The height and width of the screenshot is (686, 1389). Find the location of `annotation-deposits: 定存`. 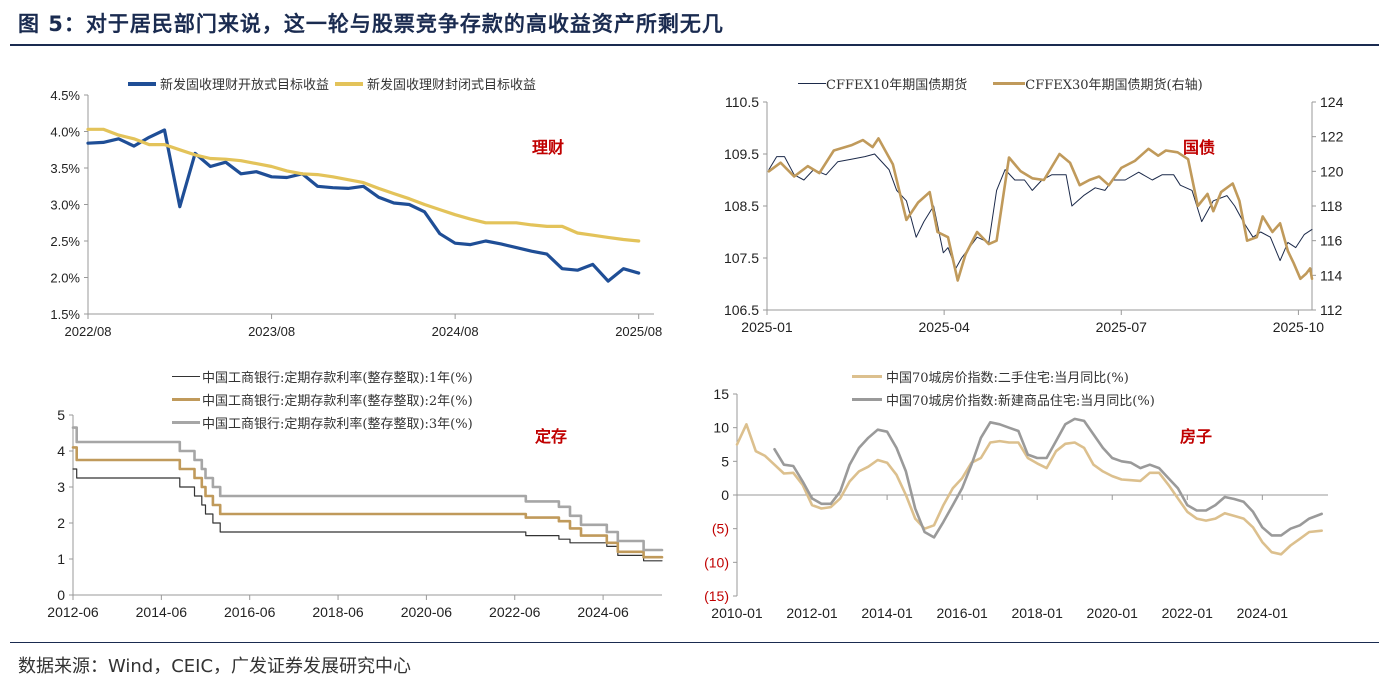

annotation-deposits: 定存 is located at coordinates (551, 436).